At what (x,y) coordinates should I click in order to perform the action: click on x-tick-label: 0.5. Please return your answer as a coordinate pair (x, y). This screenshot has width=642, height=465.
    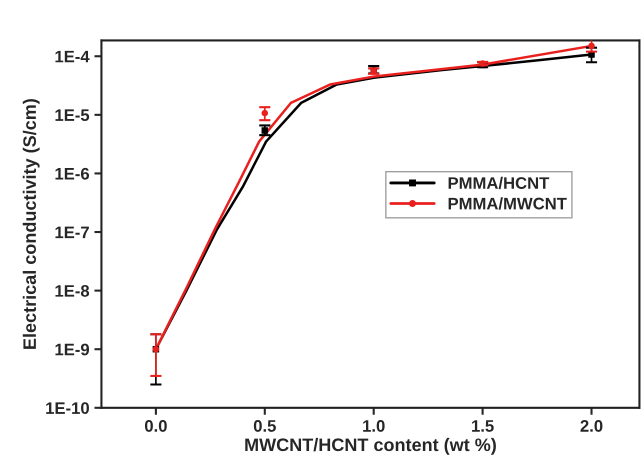
    Looking at the image, I should click on (265, 426).